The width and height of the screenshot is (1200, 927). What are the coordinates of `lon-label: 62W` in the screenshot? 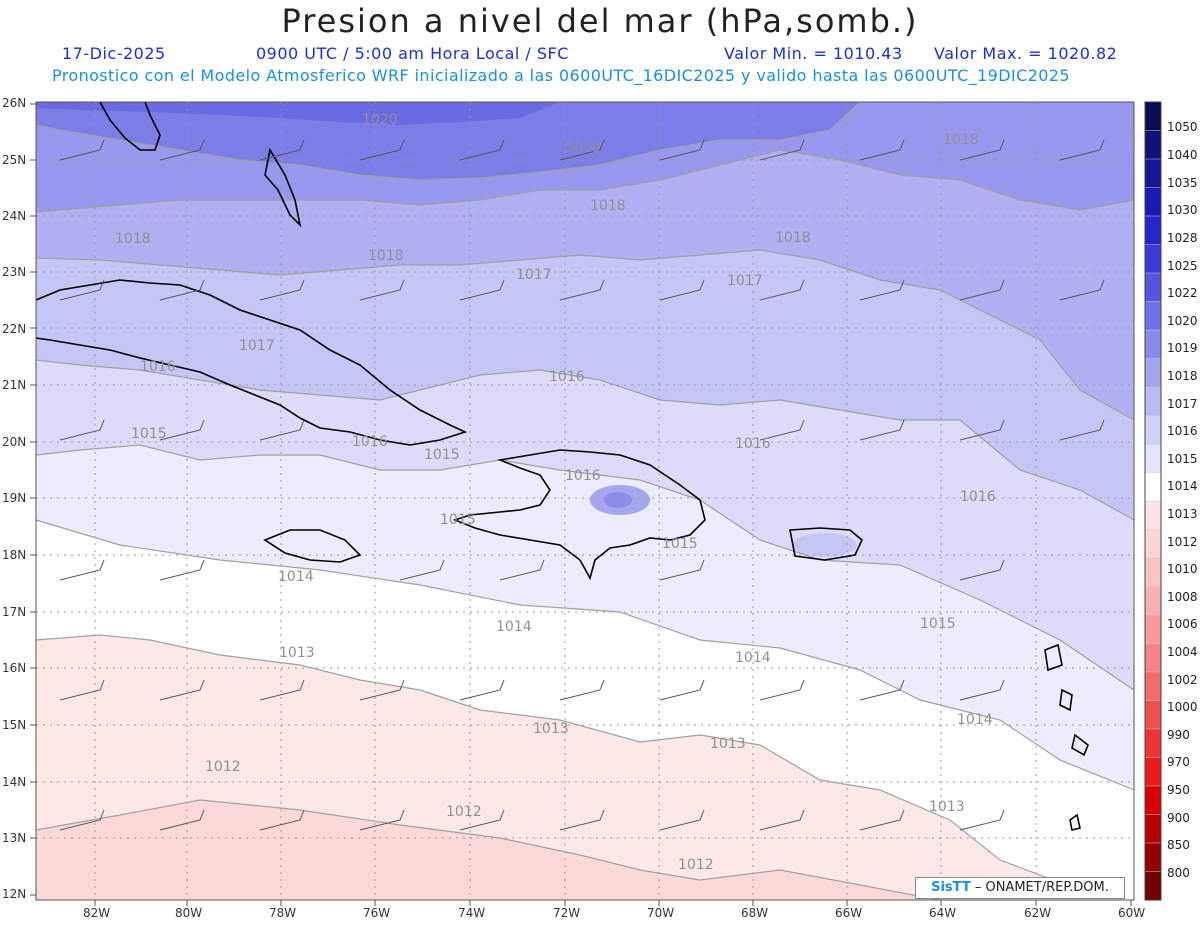 It's located at (1038, 913).